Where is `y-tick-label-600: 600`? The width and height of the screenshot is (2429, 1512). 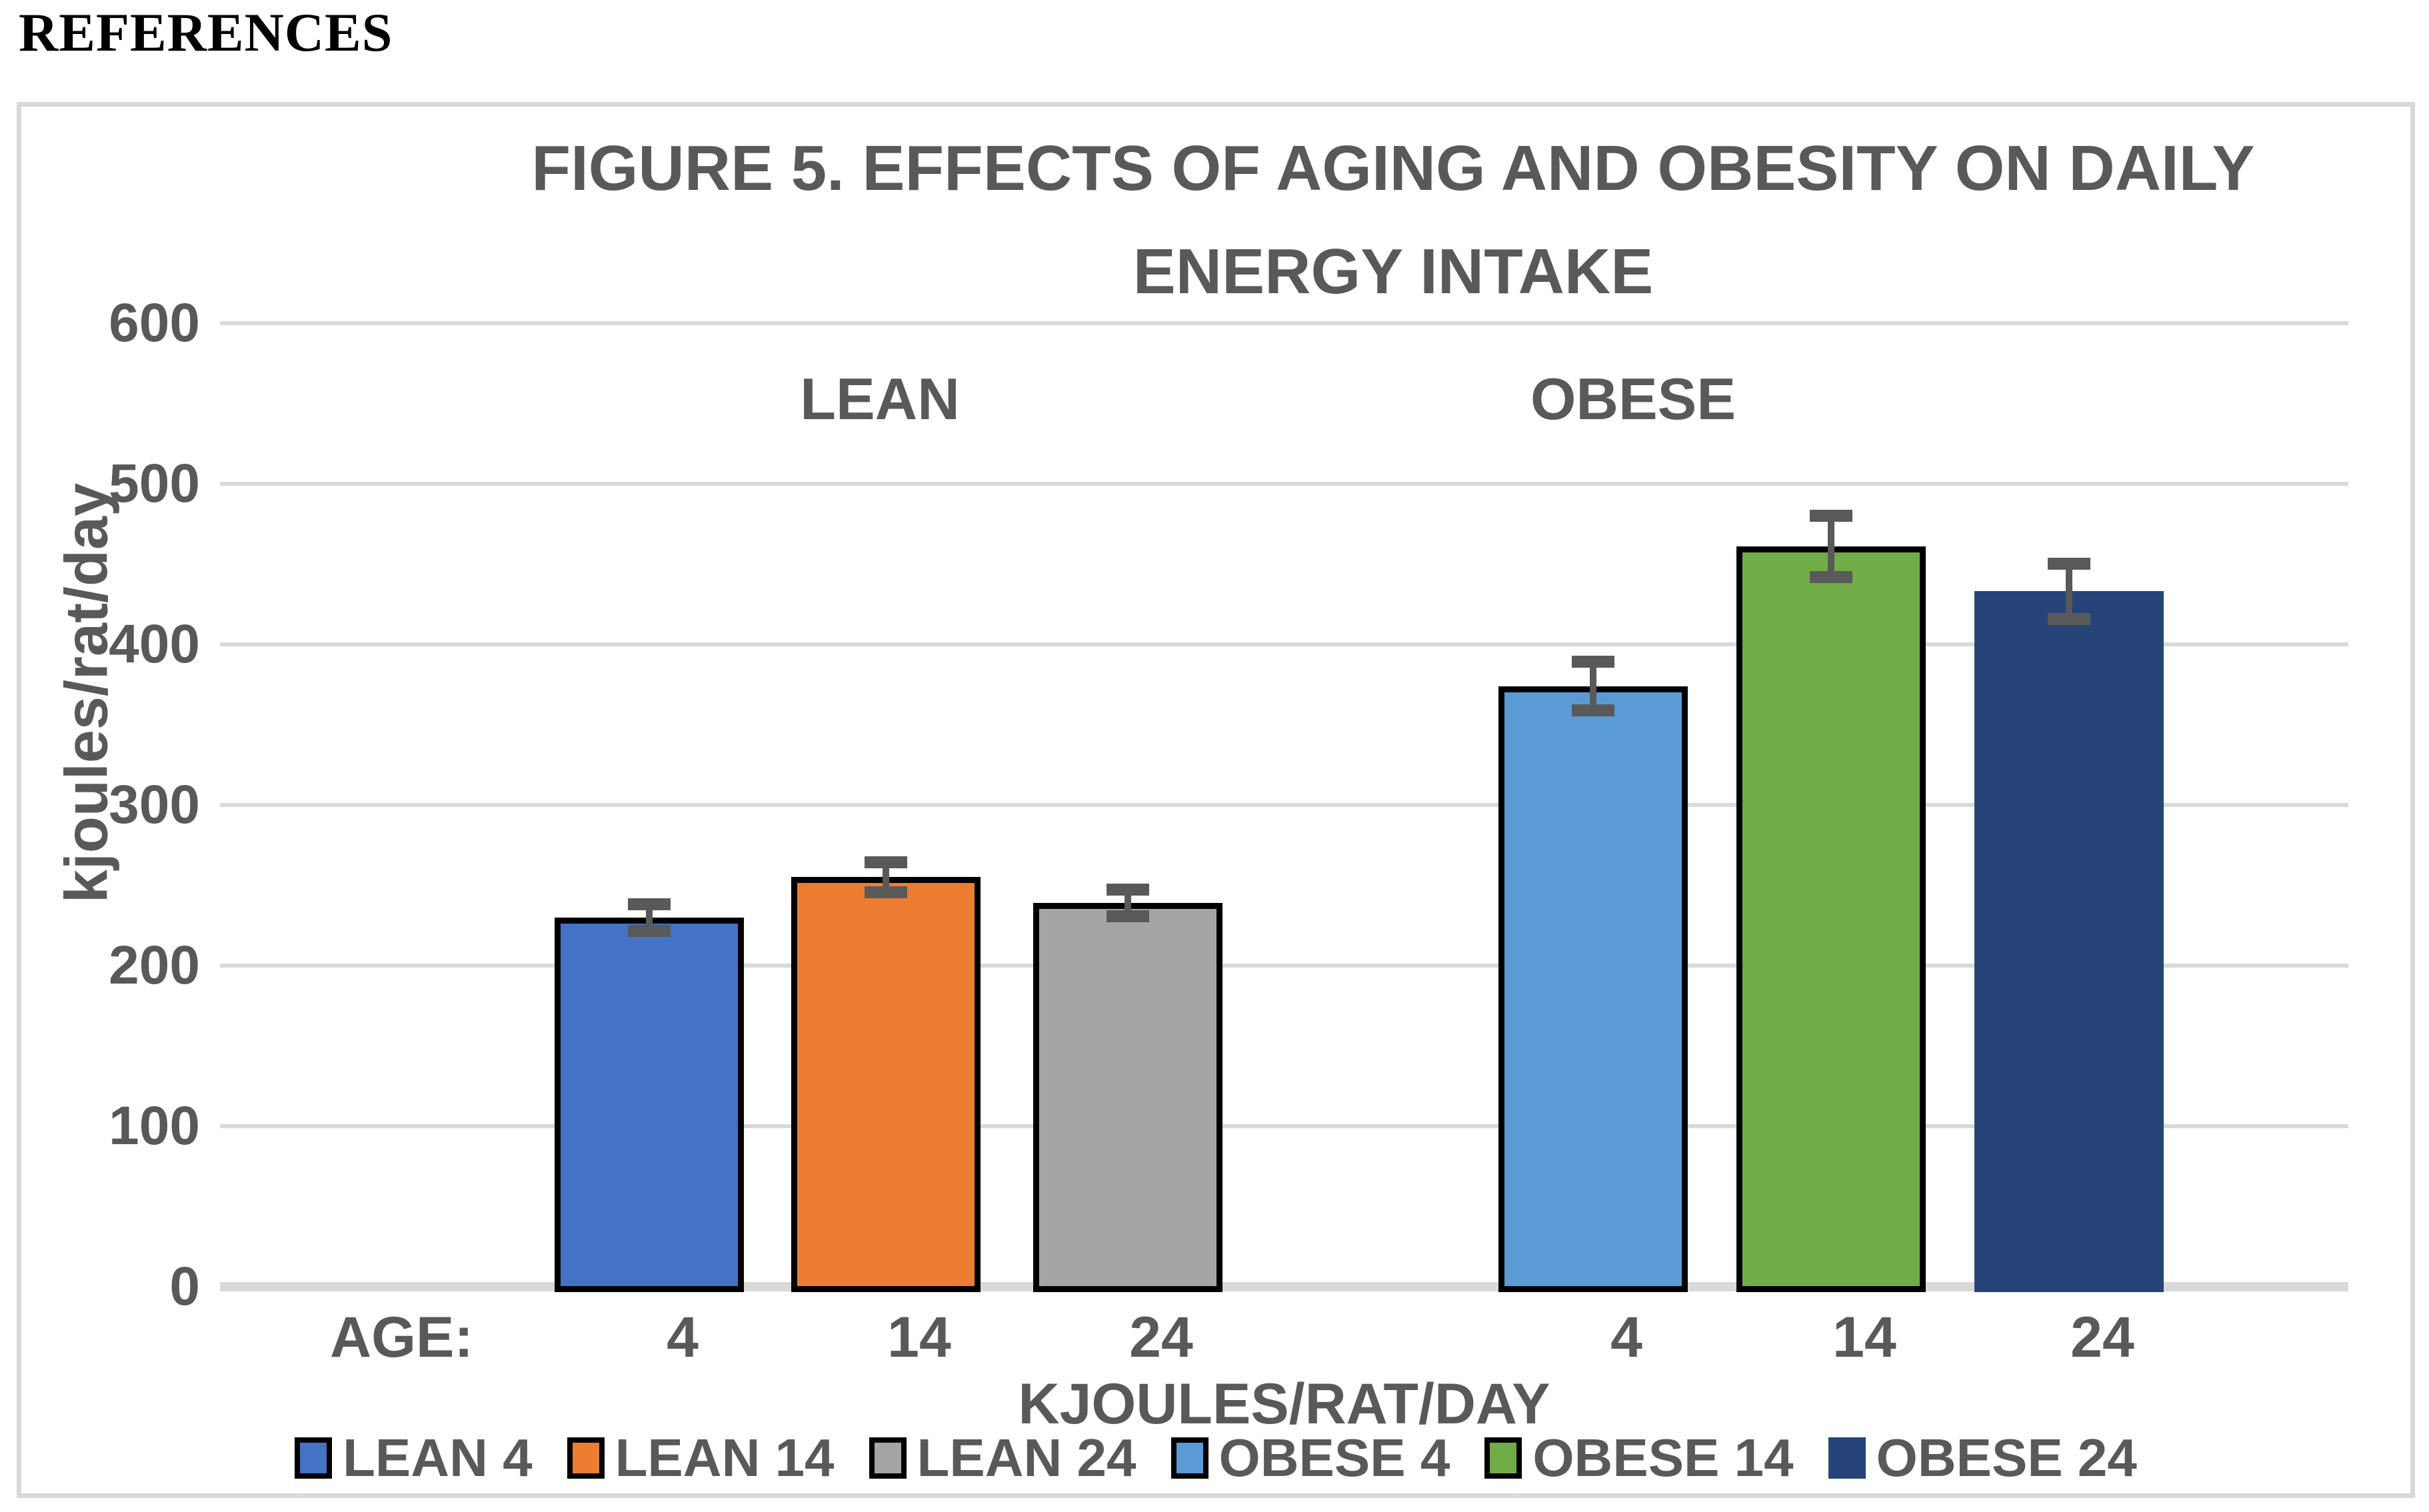
y-tick-label-600: 600 is located at coordinates (154, 323).